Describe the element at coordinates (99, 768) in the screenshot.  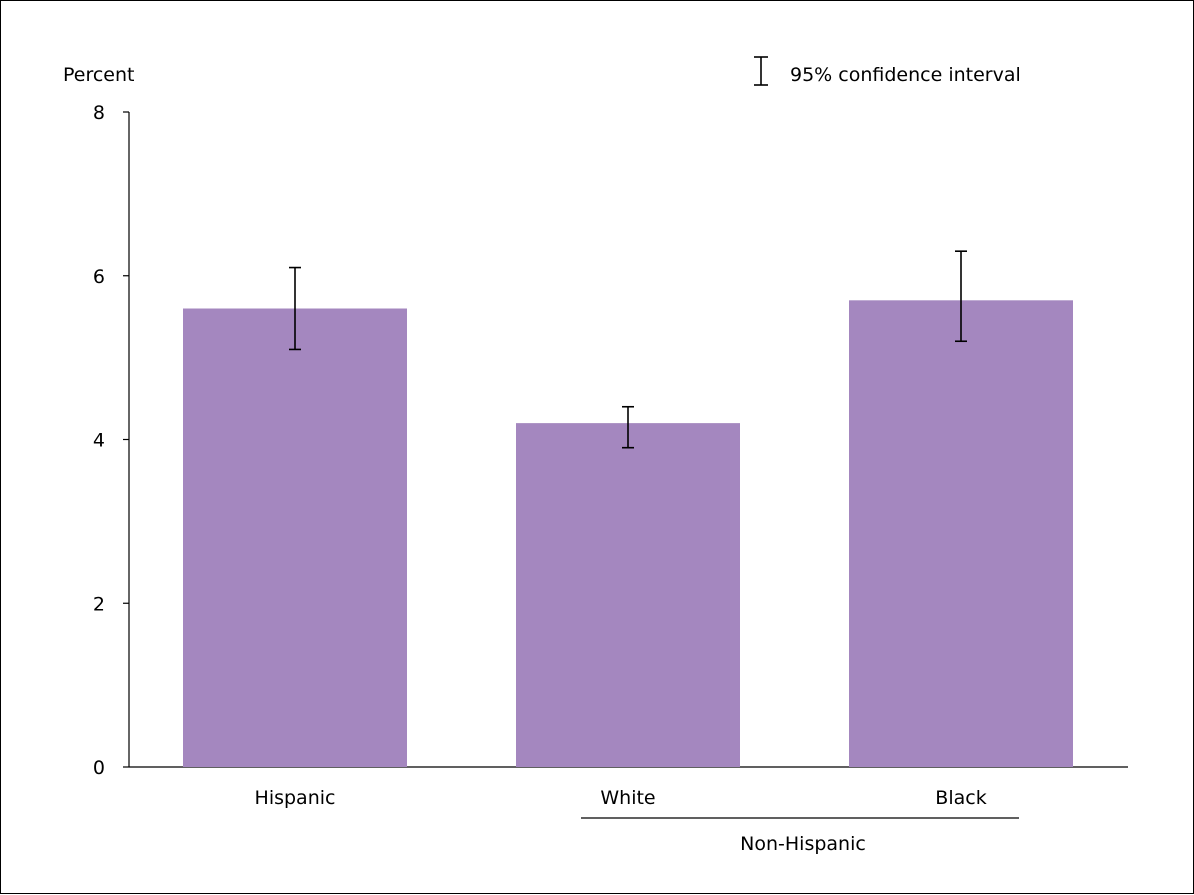
I see `y-tick-label: 0` at that location.